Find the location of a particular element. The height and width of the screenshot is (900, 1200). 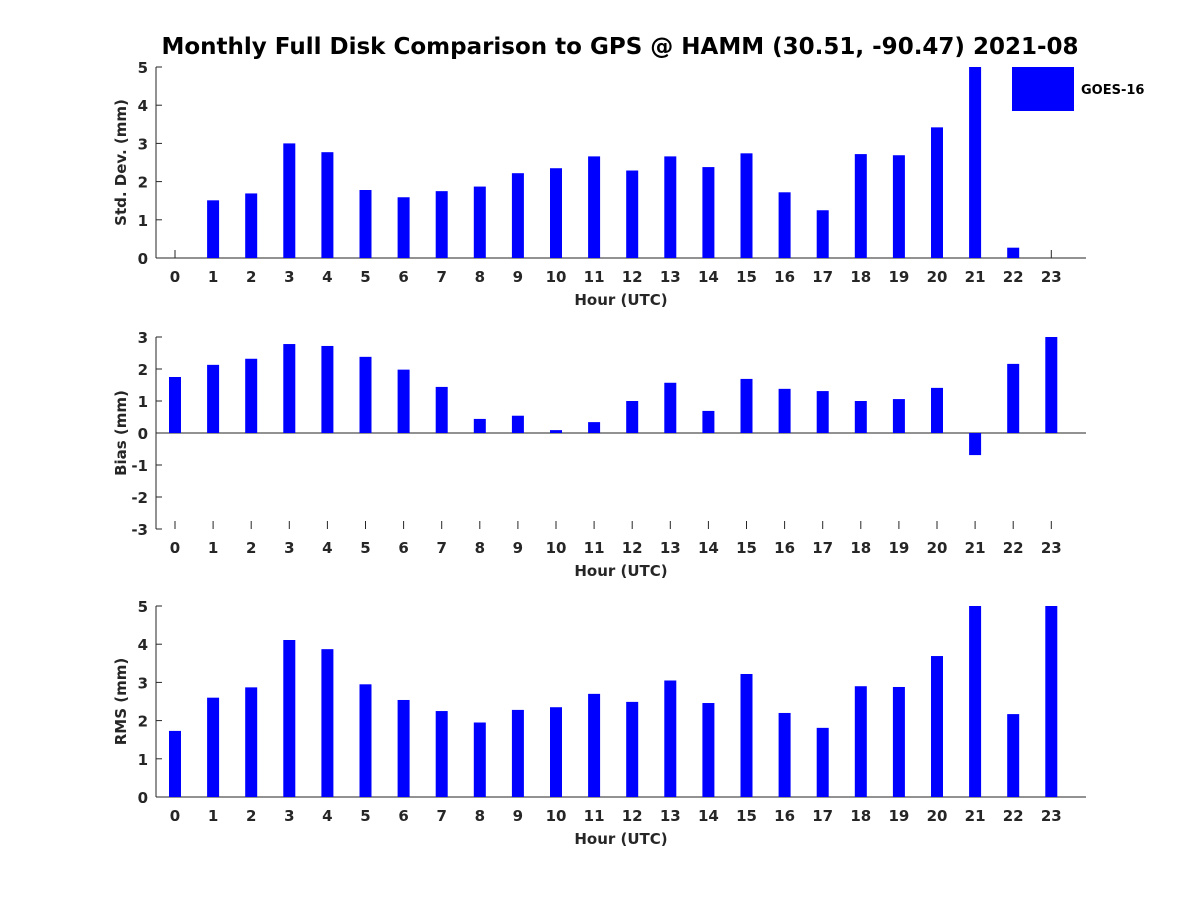

y-tick-label: -1 is located at coordinates (139, 466).